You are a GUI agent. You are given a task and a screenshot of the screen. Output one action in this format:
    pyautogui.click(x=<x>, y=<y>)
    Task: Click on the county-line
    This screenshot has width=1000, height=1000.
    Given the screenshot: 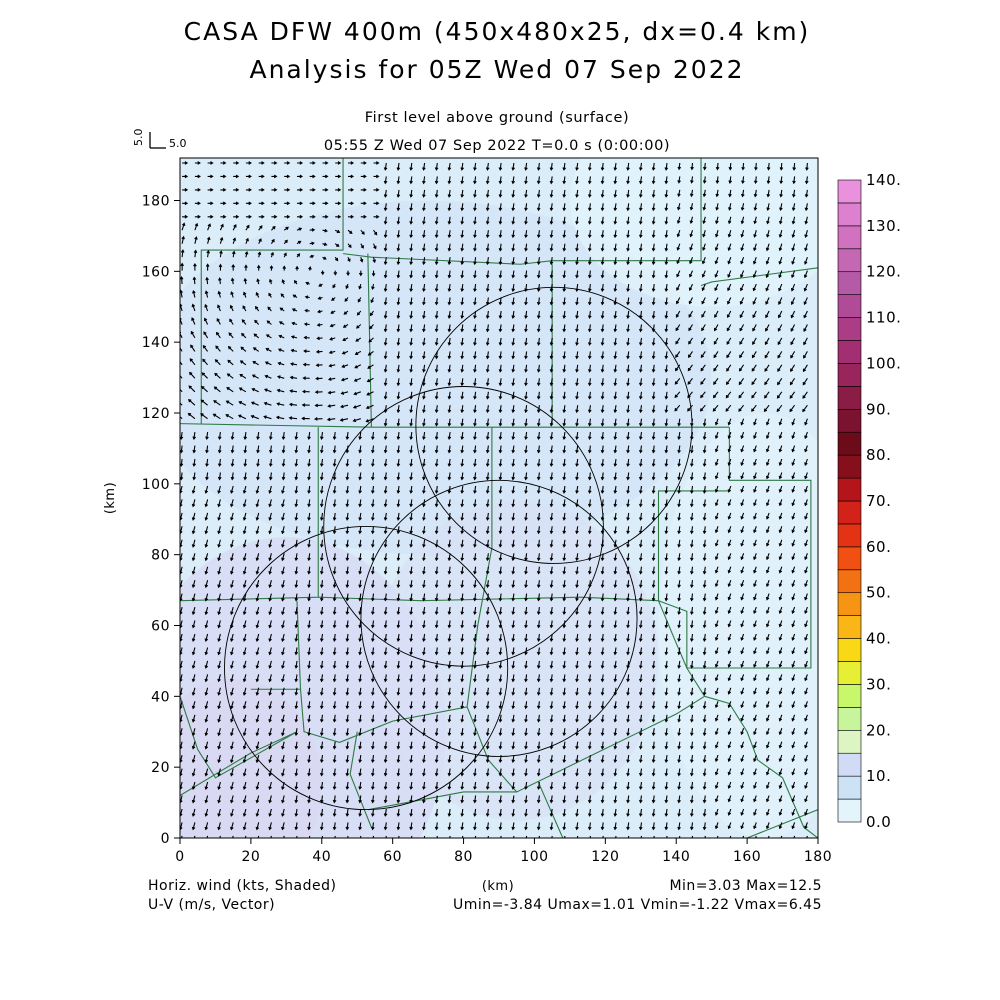 What is the action you would take?
    pyautogui.click(x=239, y=737)
    